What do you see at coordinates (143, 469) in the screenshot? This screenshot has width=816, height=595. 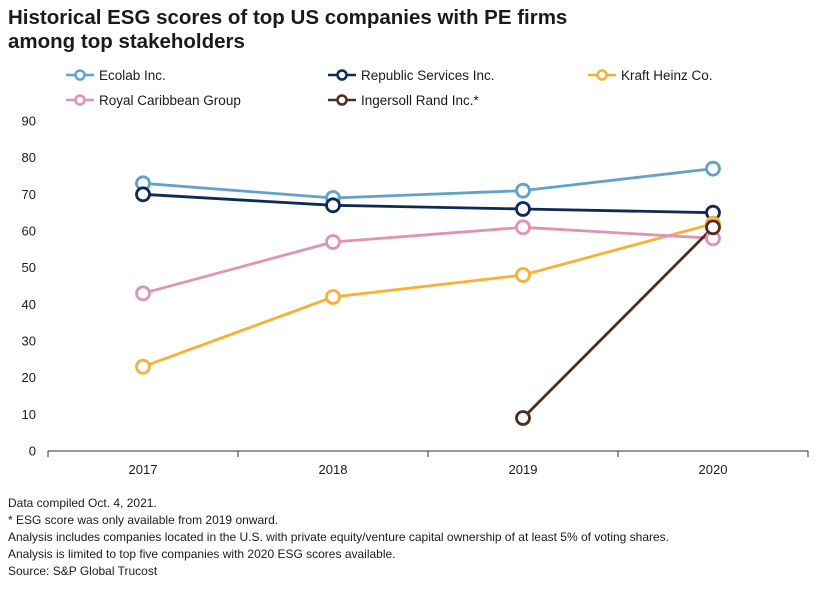 I see `x-tick-label-2017: 2017` at bounding box center [143, 469].